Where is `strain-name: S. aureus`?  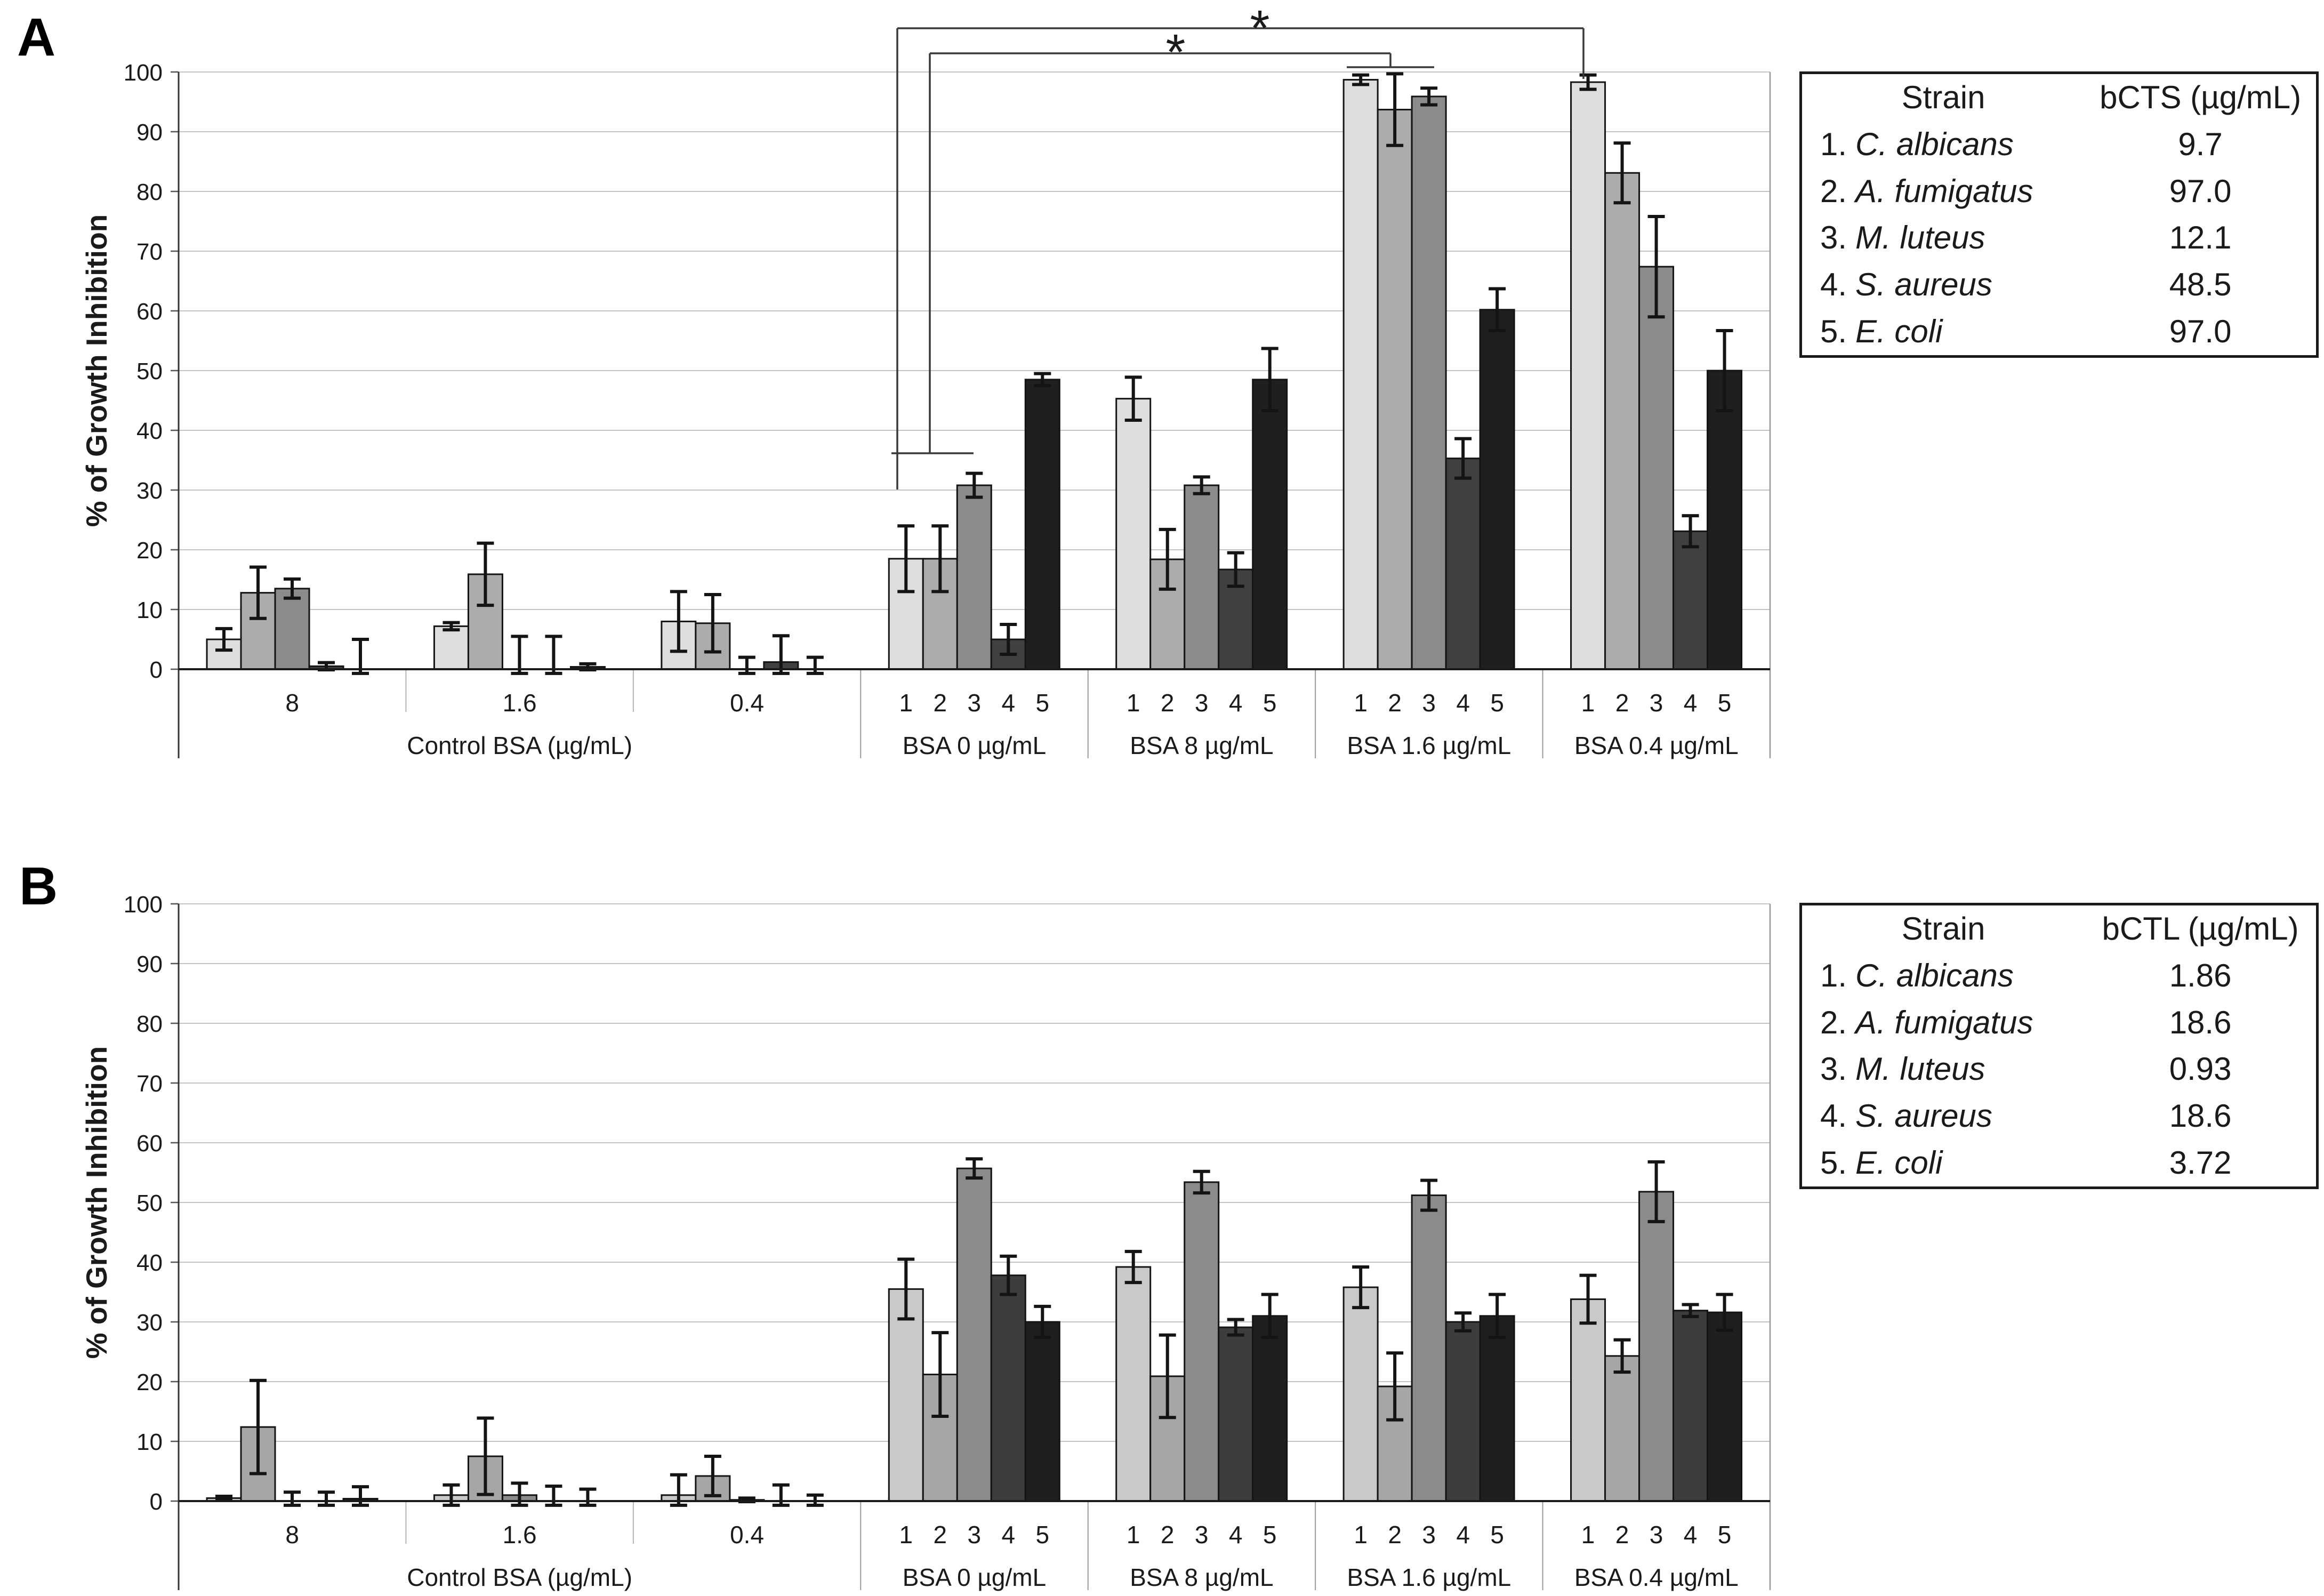 strain-name: S. aureus is located at coordinates (1923, 1116).